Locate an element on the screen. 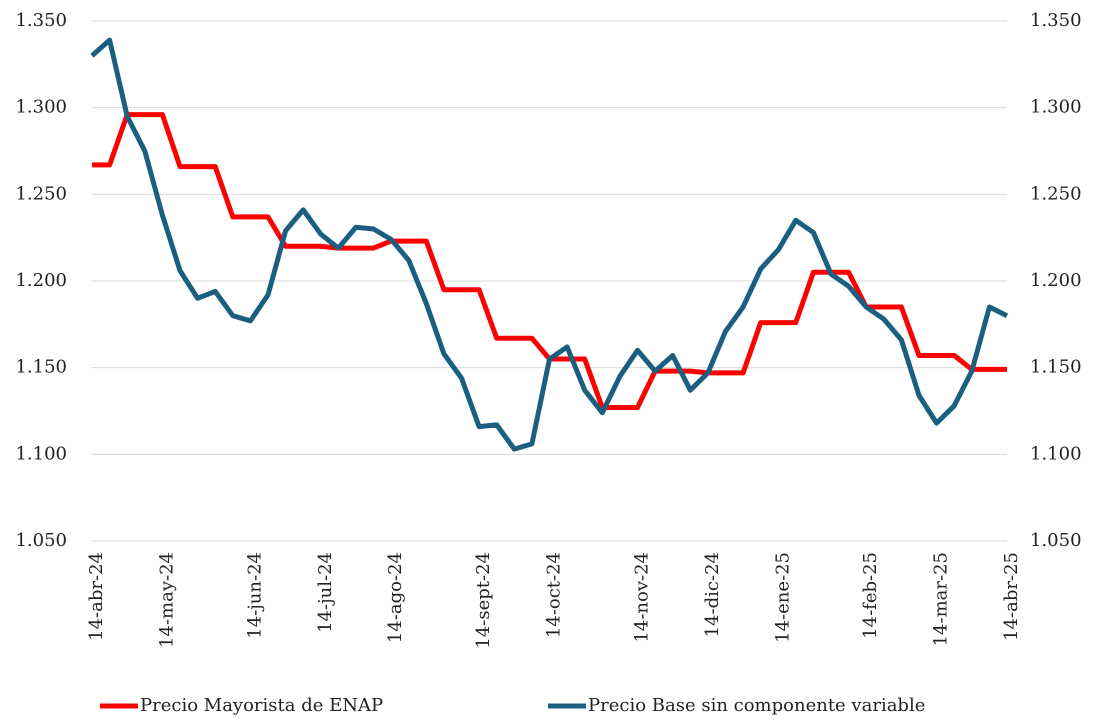  x-tick-label: 14-sept-24 is located at coordinates (483, 600).